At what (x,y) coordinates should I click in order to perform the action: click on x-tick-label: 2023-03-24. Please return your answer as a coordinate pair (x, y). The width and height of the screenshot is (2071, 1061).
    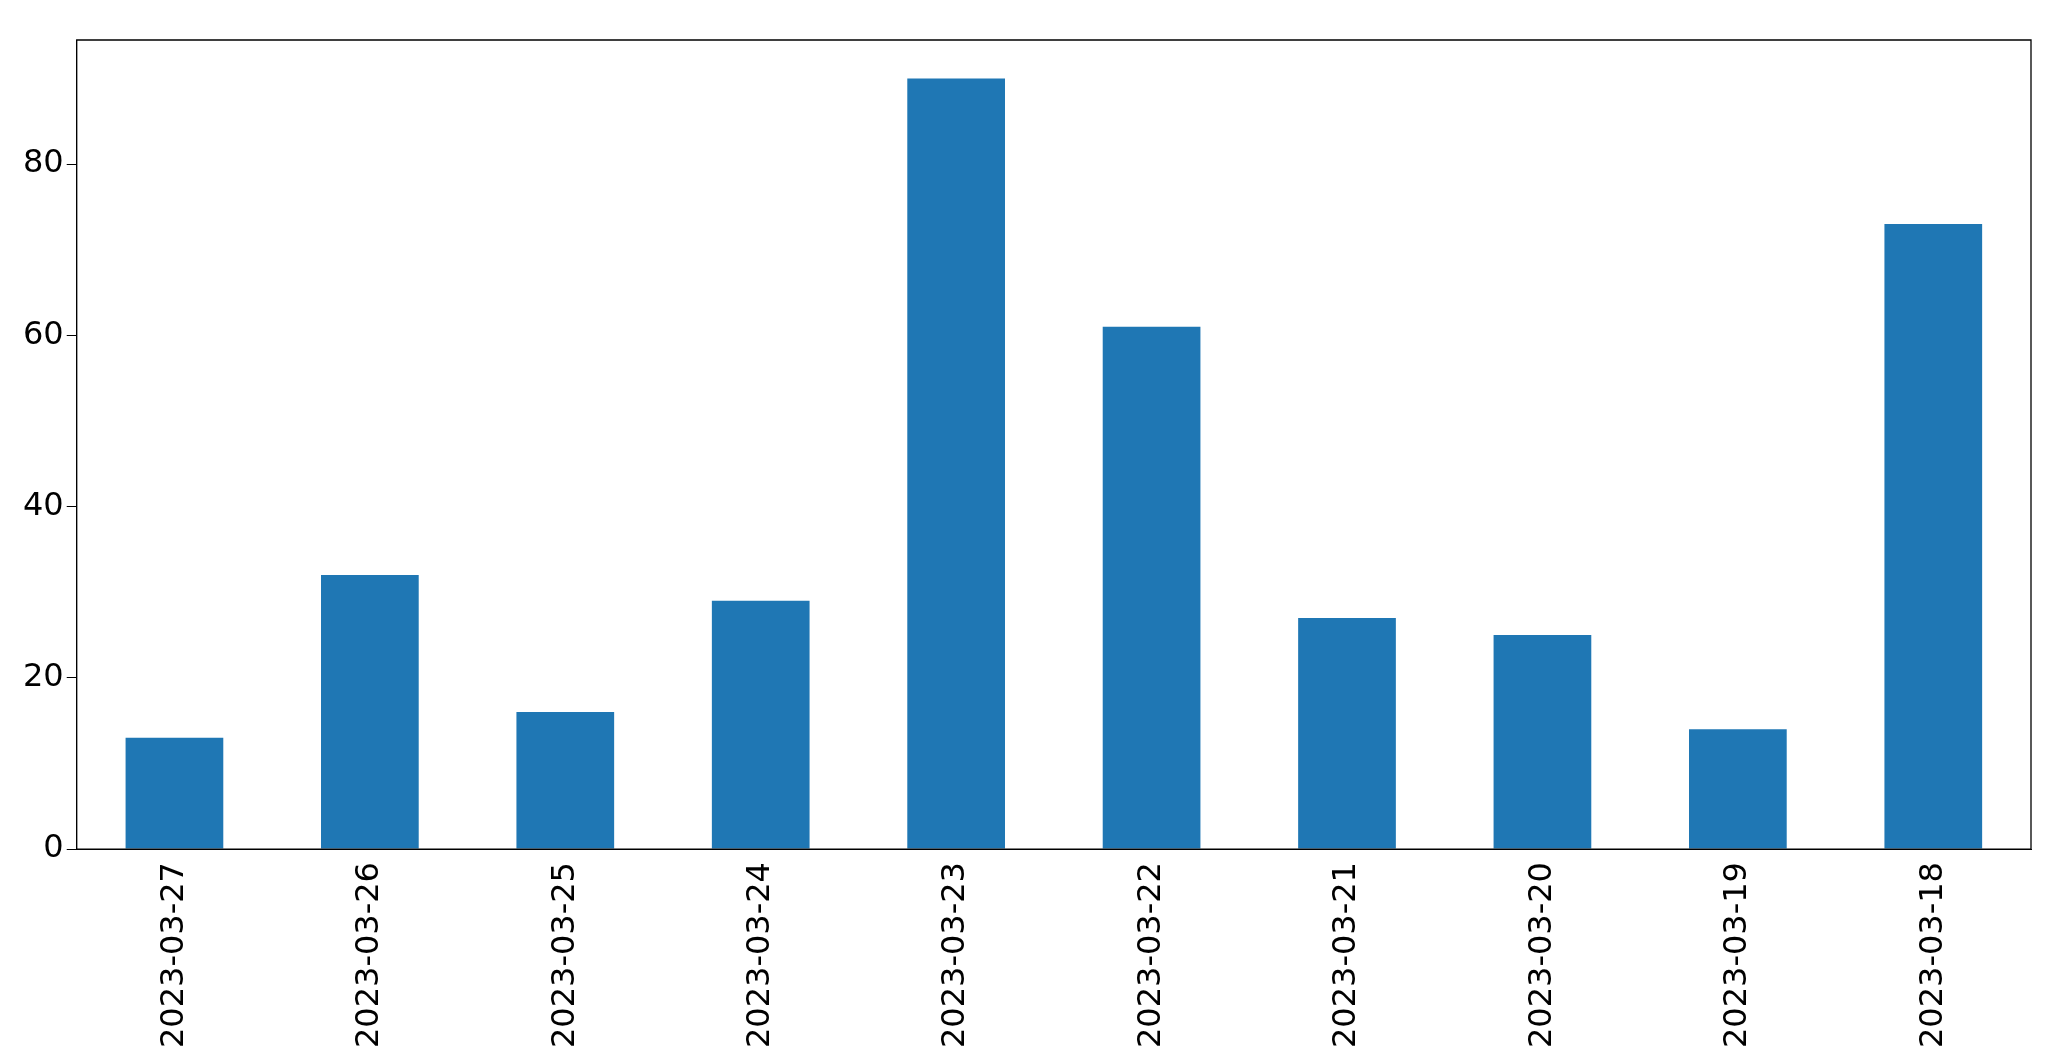
    Looking at the image, I should click on (758, 955).